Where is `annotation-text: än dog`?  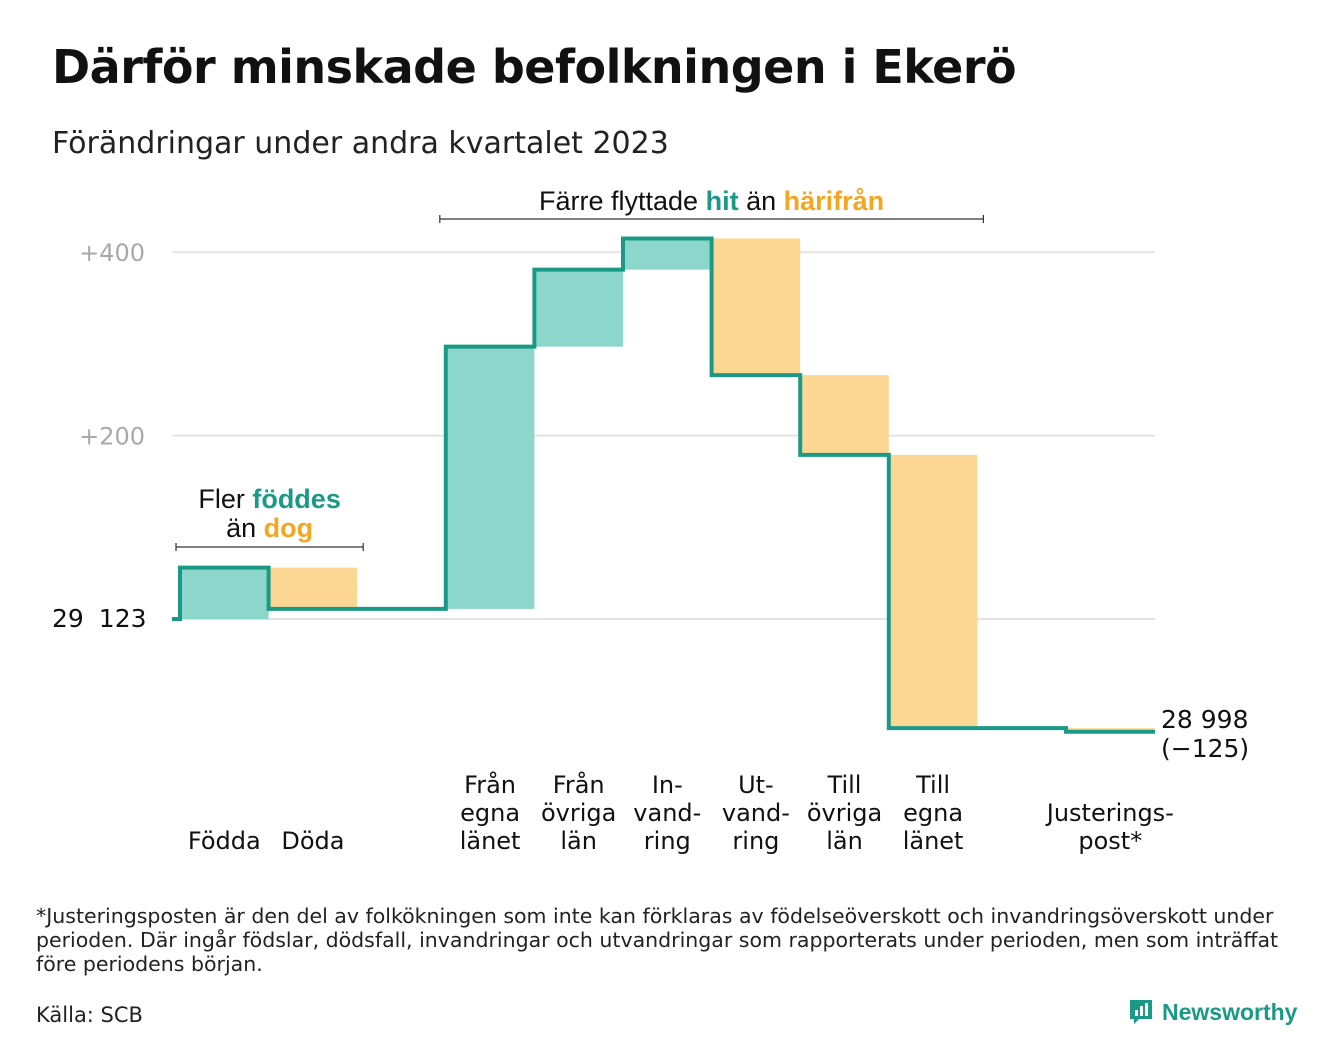
annotation-text: än dog is located at coordinates (269, 528).